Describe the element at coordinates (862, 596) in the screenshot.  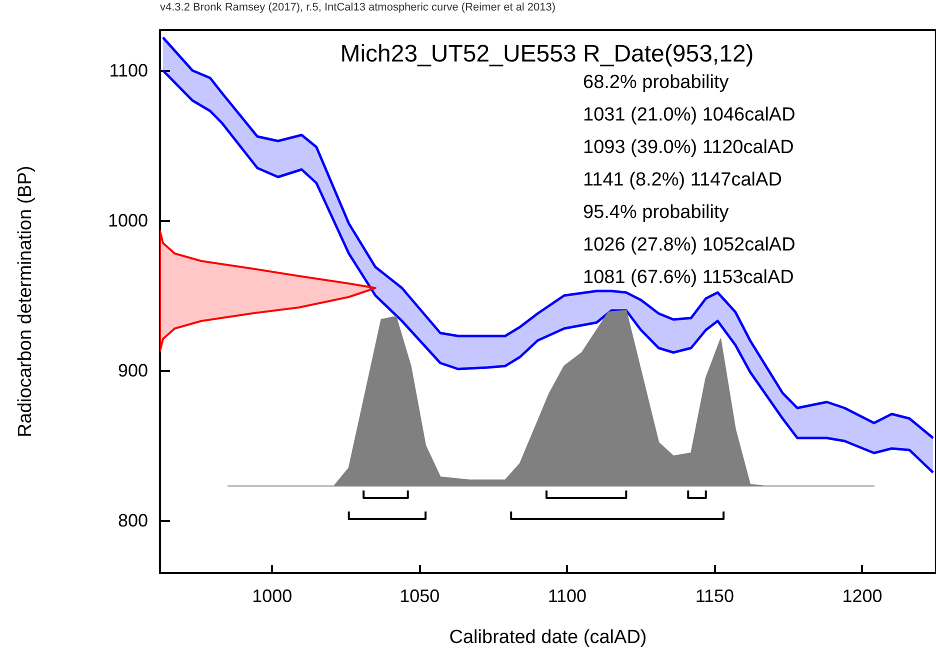
I see `x-tick-label: 1200` at that location.